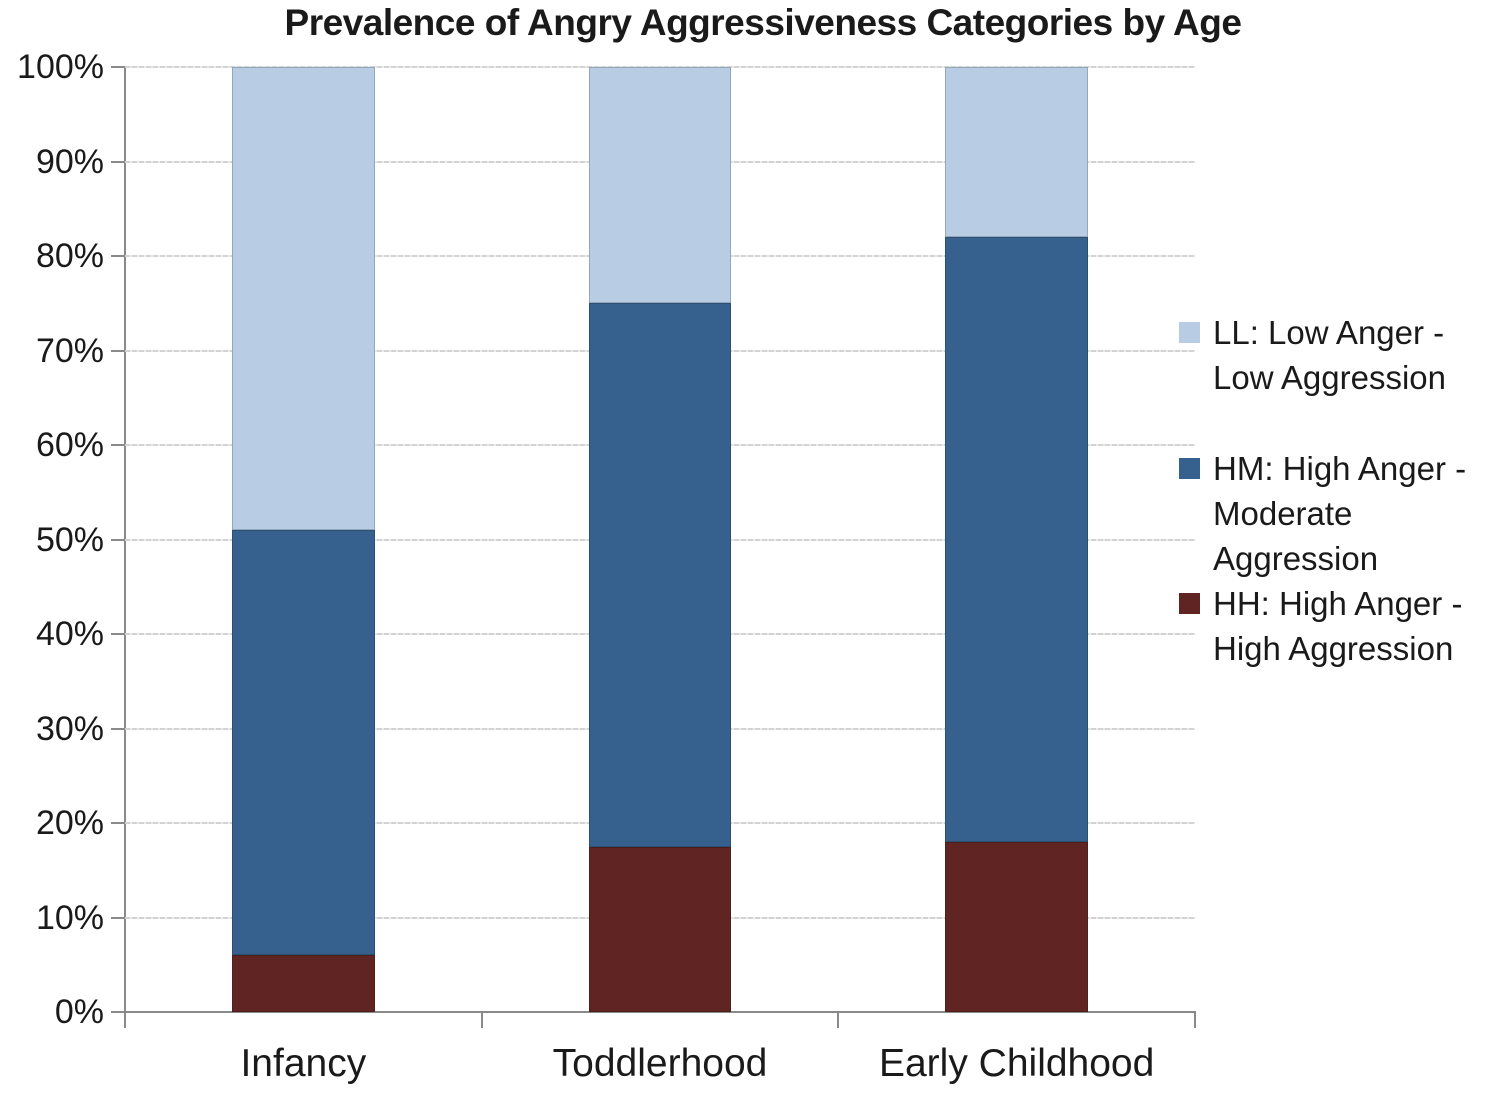 This screenshot has width=1486, height=1095. Describe the element at coordinates (69, 256) in the screenshot. I see `y-axis-label-80: 80%` at that location.